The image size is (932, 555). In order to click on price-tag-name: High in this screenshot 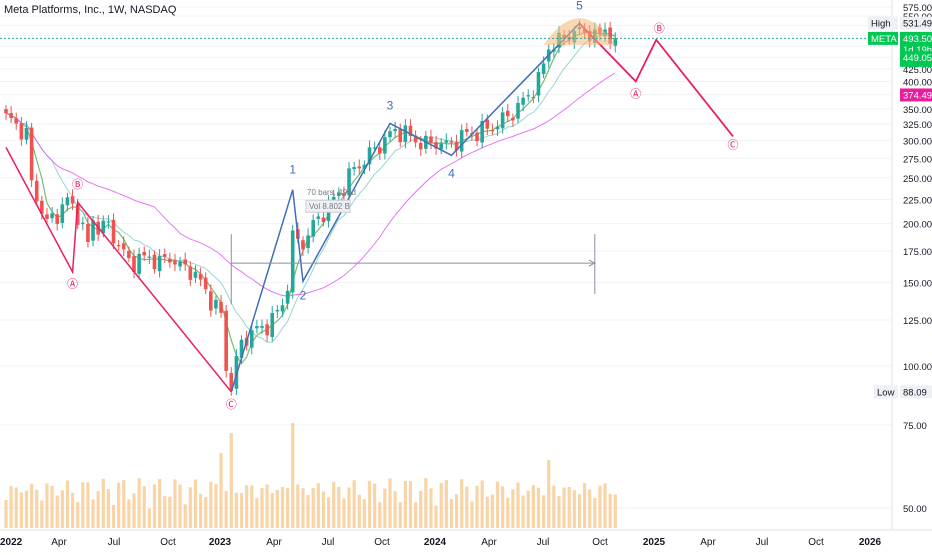, I will do `click(881, 24)`.